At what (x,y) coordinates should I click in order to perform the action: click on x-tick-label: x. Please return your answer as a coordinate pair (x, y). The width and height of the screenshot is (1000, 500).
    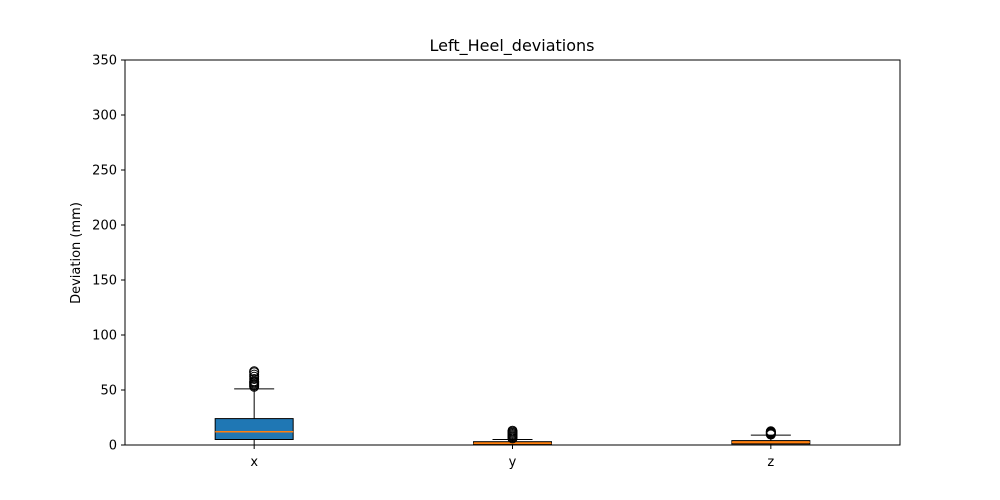
    Looking at the image, I should click on (254, 462).